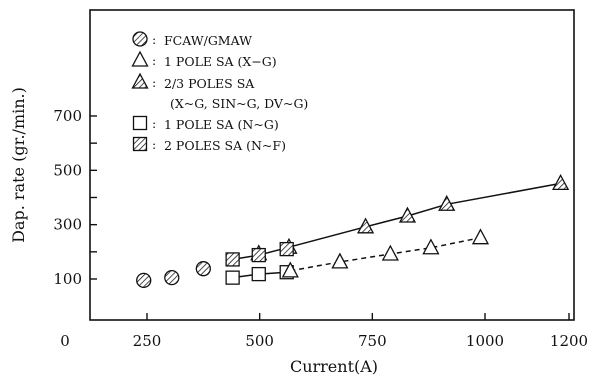  What do you see at coordinates (220, 61) in the screenshot?
I see `legend-label: 1 POLE SA (X−G)` at bounding box center [220, 61].